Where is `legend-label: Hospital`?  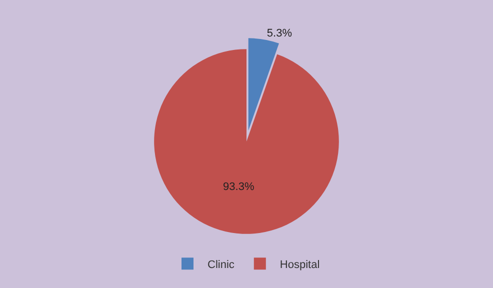
legend-label: Hospital is located at coordinates (300, 264).